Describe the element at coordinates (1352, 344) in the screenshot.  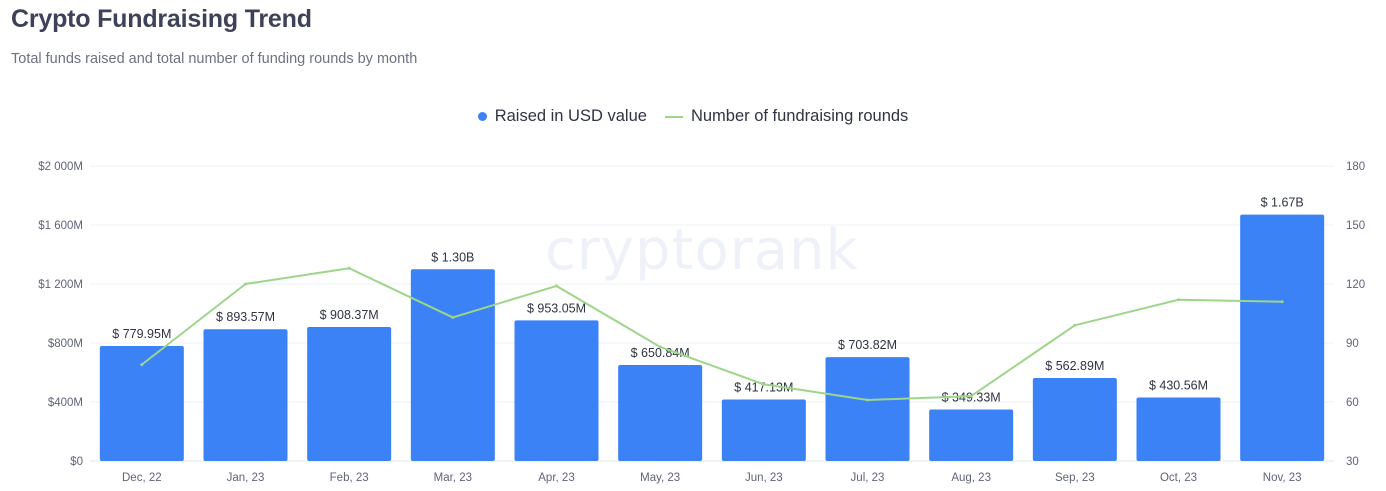
I see `y-right-tick-label: 90` at that location.